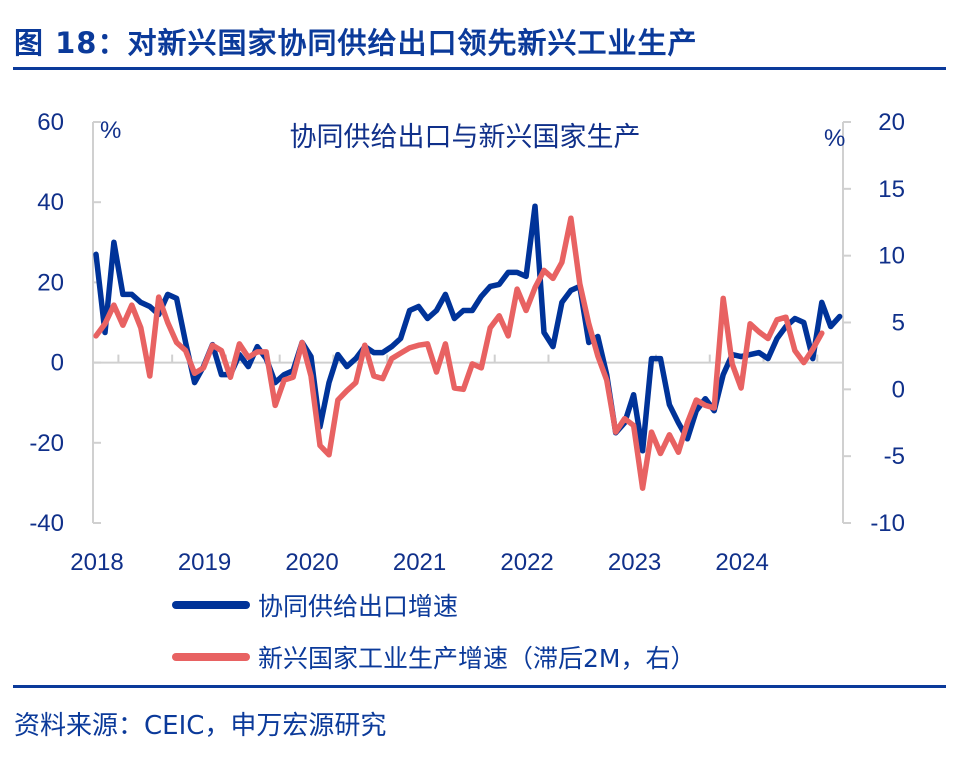 The height and width of the screenshot is (760, 960). What do you see at coordinates (419, 562) in the screenshot?
I see `x-tick-label: 2021` at bounding box center [419, 562].